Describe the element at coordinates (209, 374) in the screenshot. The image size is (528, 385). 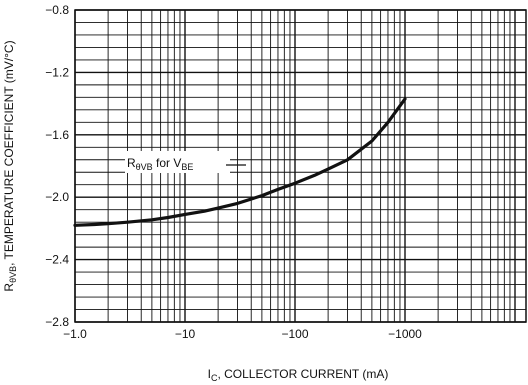
I see `x-axis-label-main: I` at that location.